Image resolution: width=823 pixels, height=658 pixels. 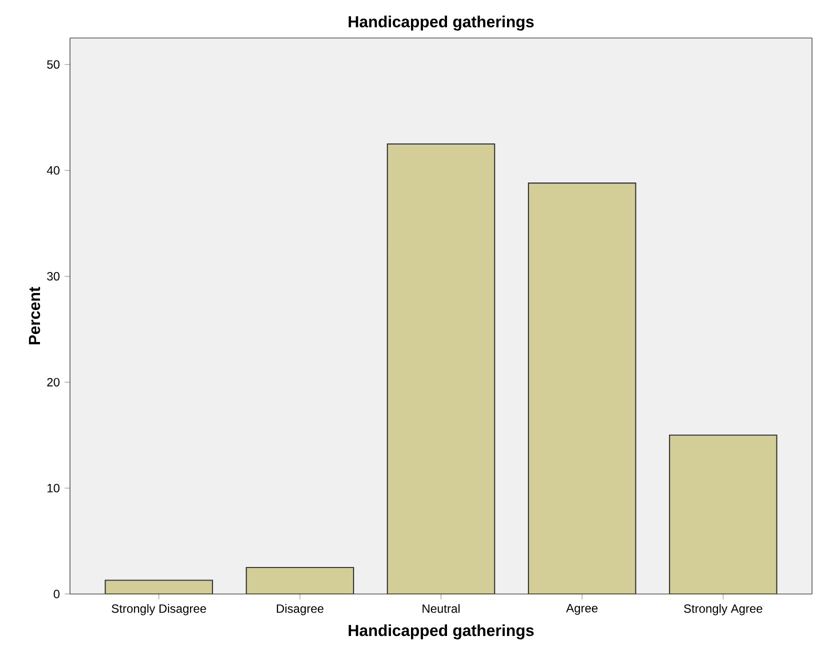 I want to click on x-tick-label: Strongly Agree, so click(x=723, y=610).